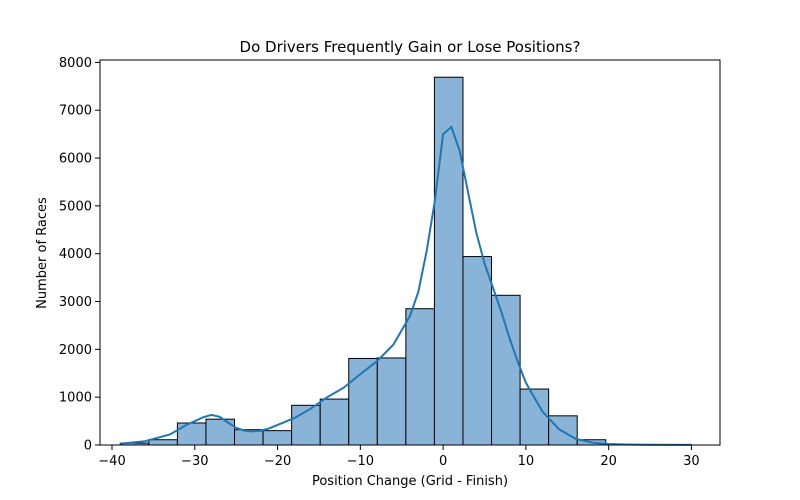 Image resolution: width=800 pixels, height=500 pixels. Describe the element at coordinates (42, 253) in the screenshot. I see `y-axis-title: Number of Races` at that location.